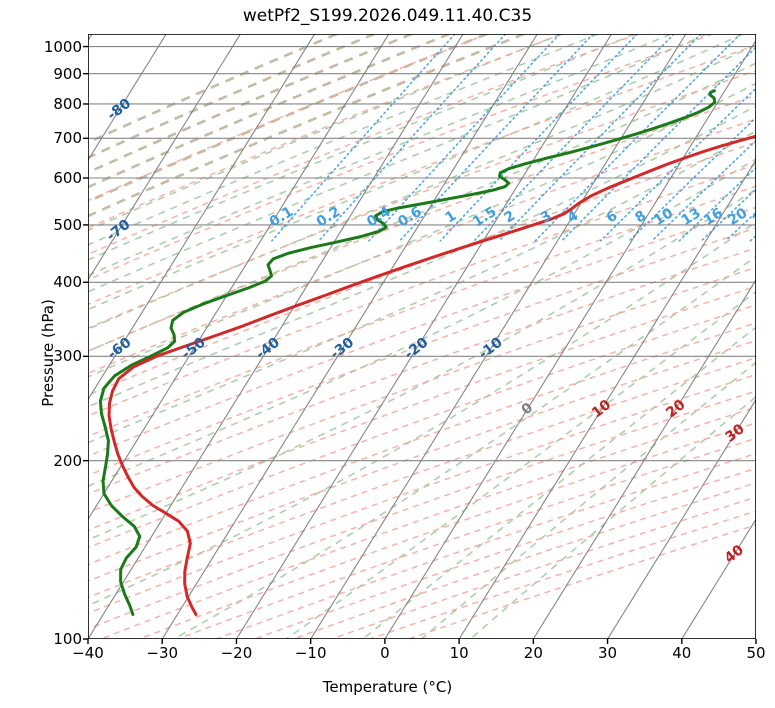 Image resolution: width=775 pixels, height=708 pixels. What do you see at coordinates (387, 16) in the screenshot?
I see `chart-title: wetPf2_S199.2026.049.11.40.C35` at bounding box center [387, 16].